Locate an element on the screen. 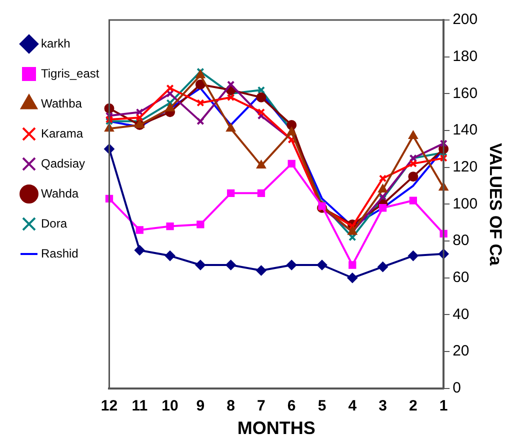 This screenshot has height=445, width=519. y-tick-label: 20 is located at coordinates (461, 351).